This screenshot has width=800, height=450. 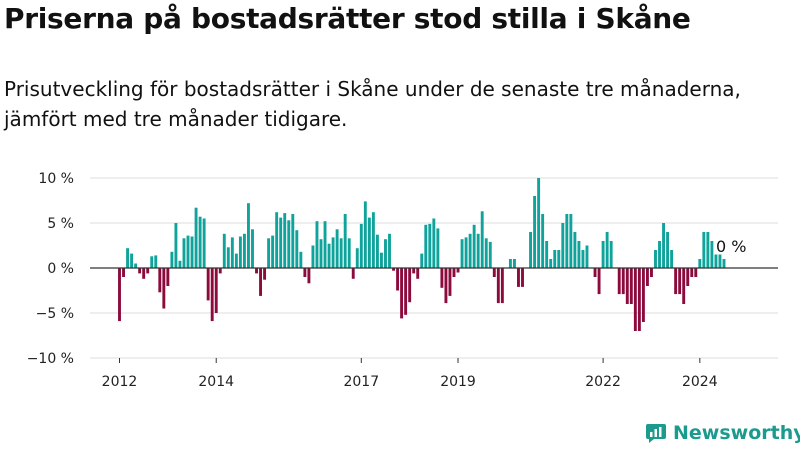 I want to click on x-tick-label: 2014, so click(x=216, y=382).